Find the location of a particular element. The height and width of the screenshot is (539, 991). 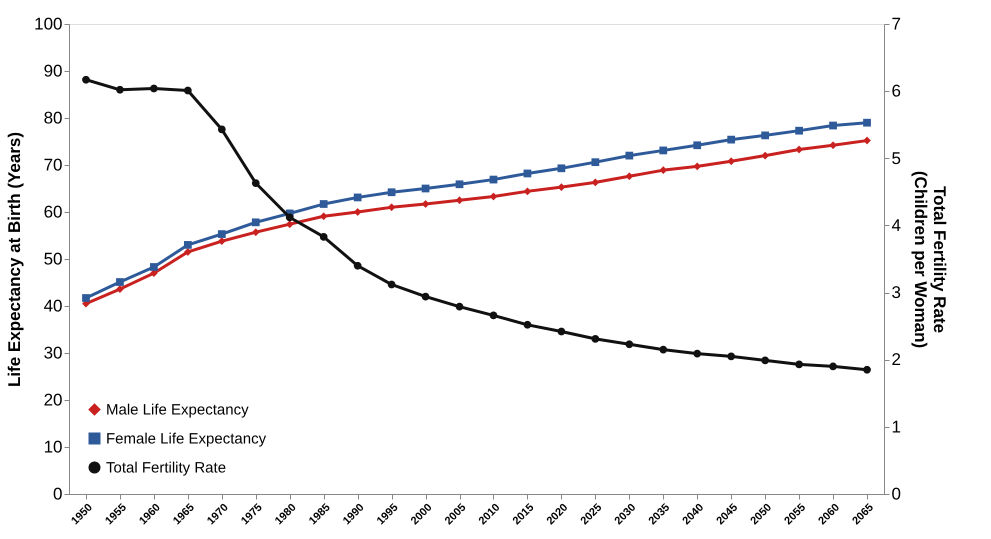

y-axis-title: Life Expectancy at Birth (Years) is located at coordinates (14, 260).